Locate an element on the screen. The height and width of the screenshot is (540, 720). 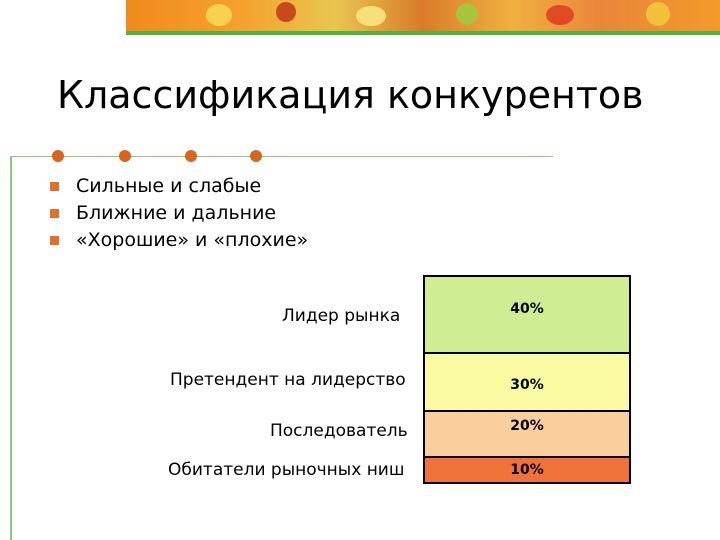
decorative-banner is located at coordinates (423, 15).